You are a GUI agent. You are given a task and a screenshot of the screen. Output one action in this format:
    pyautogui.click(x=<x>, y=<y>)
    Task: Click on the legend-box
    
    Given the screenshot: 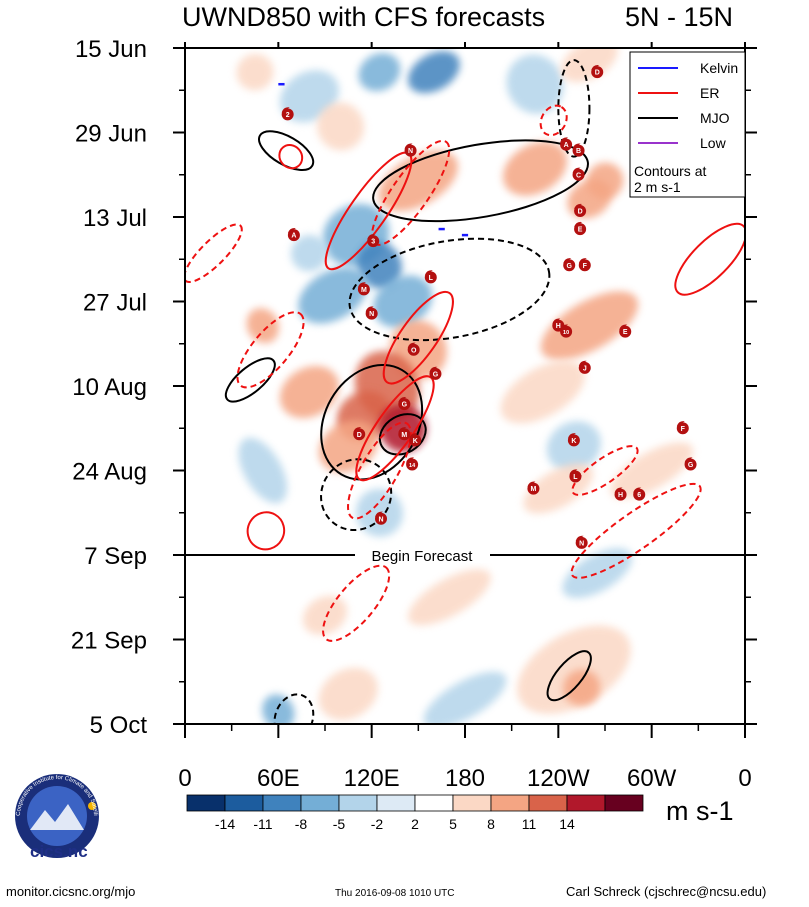 What is the action you would take?
    pyautogui.click(x=687, y=124)
    